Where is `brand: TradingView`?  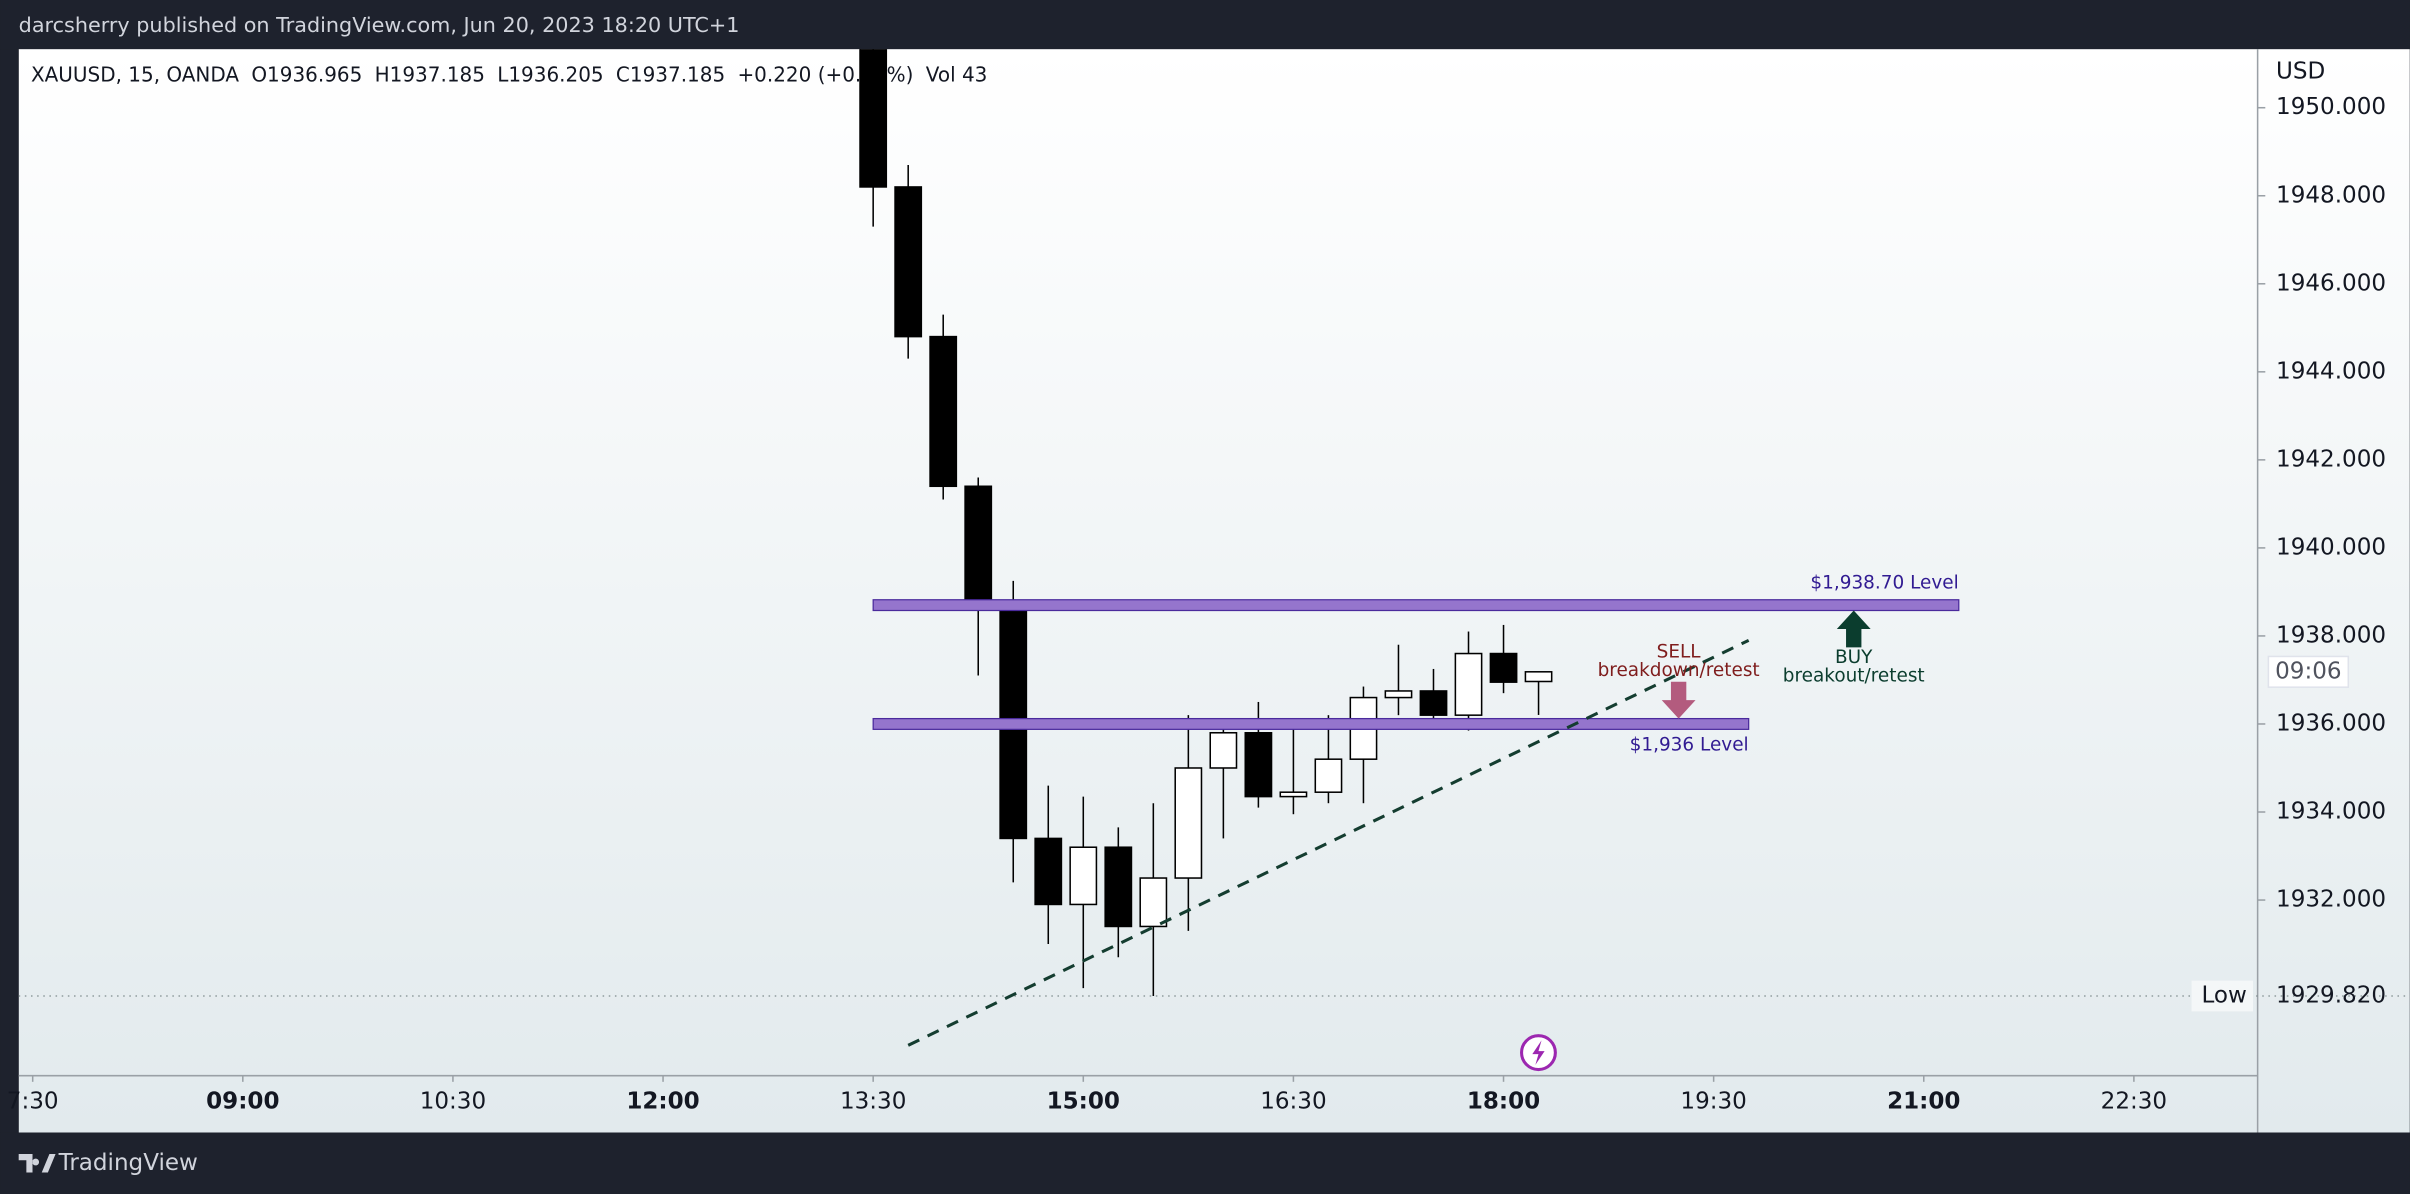
brand: TradingView is located at coordinates (128, 1163).